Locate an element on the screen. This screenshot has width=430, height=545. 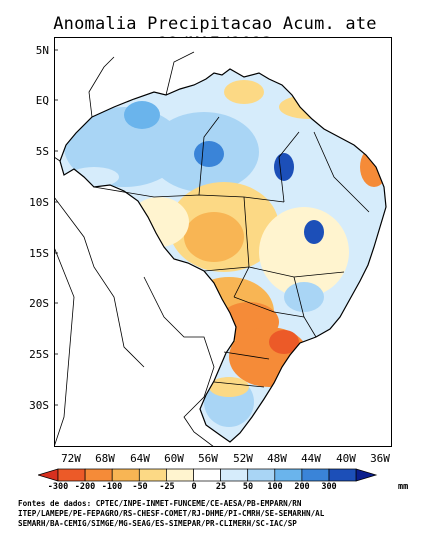
colorbar-label: 50 is located at coordinates (248, 487).